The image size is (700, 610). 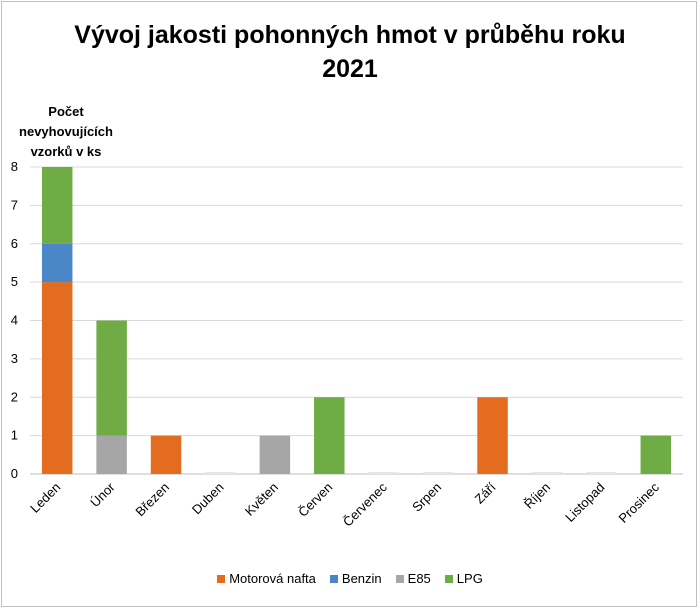 What do you see at coordinates (469, 578) in the screenshot?
I see `legend-label-lpg: LPG` at bounding box center [469, 578].